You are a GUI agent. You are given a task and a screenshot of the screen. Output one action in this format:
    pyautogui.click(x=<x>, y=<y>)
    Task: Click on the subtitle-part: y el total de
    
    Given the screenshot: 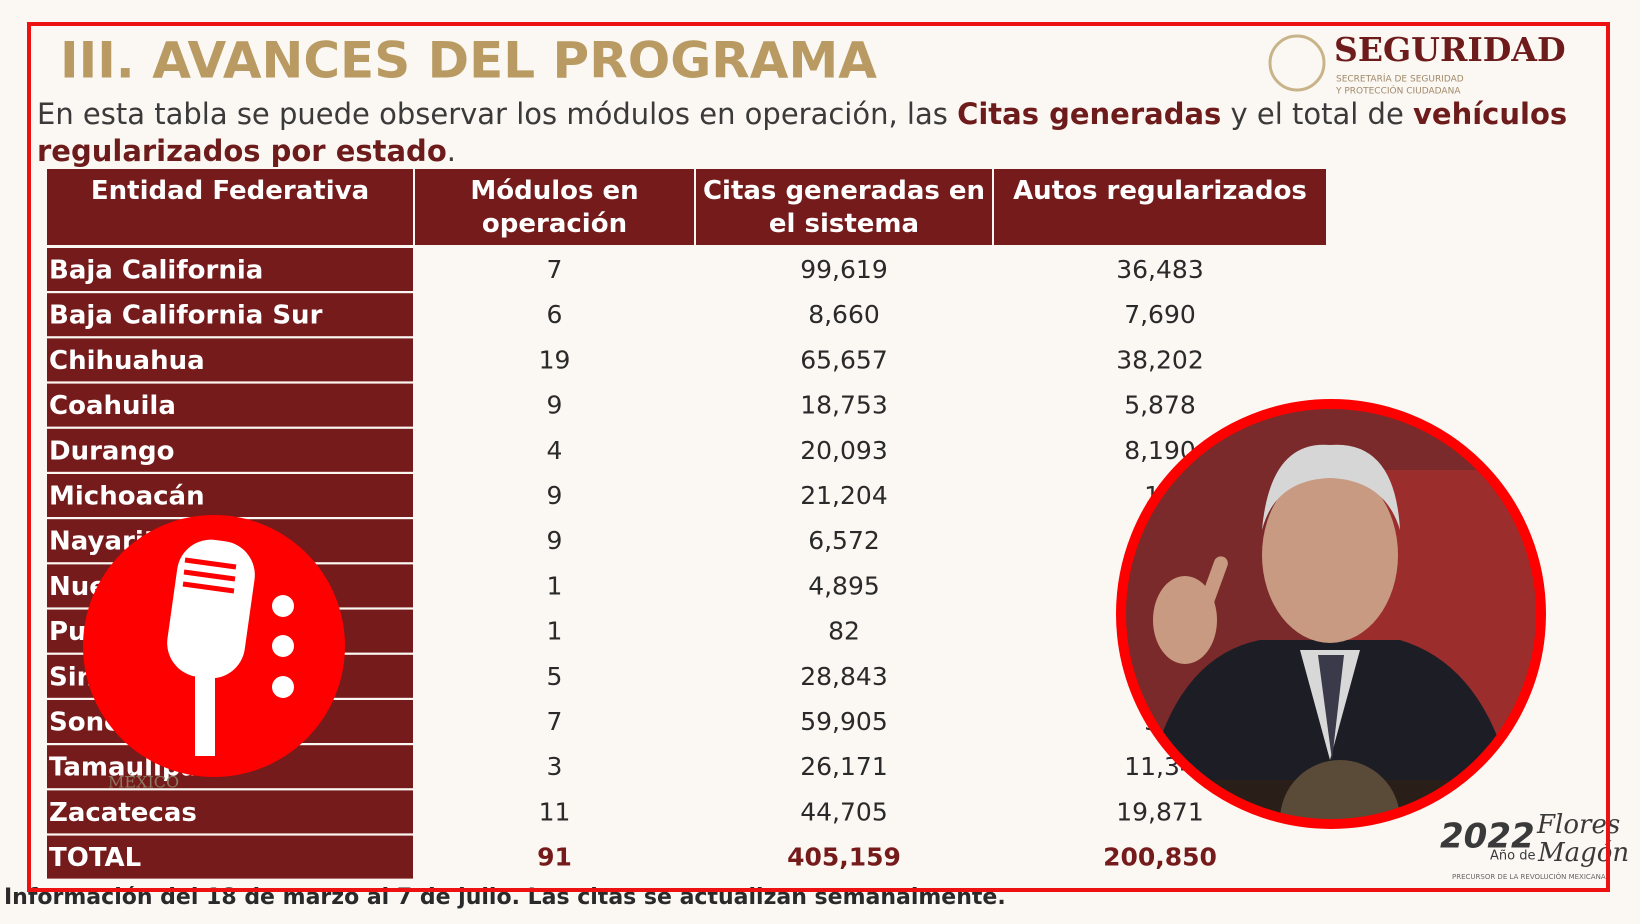 What is the action you would take?
    pyautogui.click(x=1317, y=114)
    